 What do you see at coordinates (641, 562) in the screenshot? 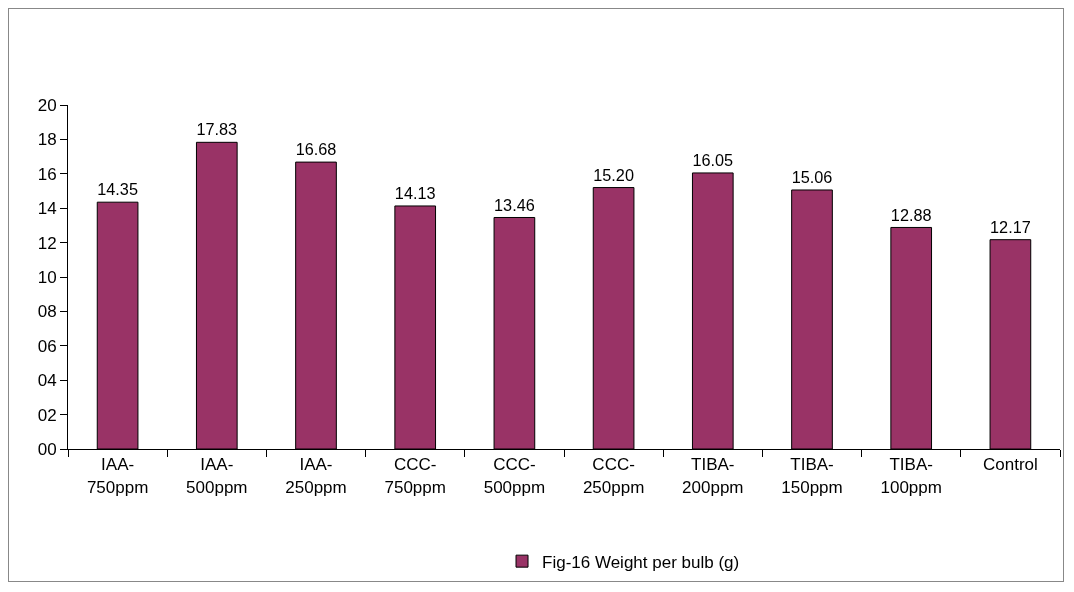
I see `legend-label: Fig-16 Weight per bulb (g)` at bounding box center [641, 562].